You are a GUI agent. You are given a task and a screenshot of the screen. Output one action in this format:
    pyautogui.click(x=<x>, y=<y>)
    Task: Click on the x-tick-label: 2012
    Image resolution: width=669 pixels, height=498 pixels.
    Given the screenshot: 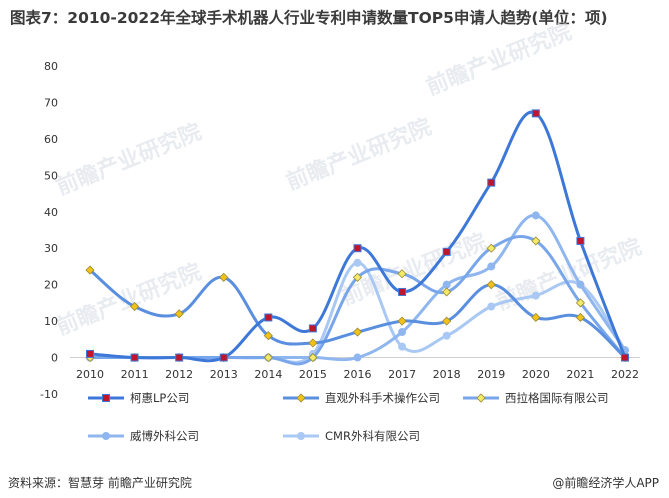 What is the action you would take?
    pyautogui.click(x=179, y=374)
    